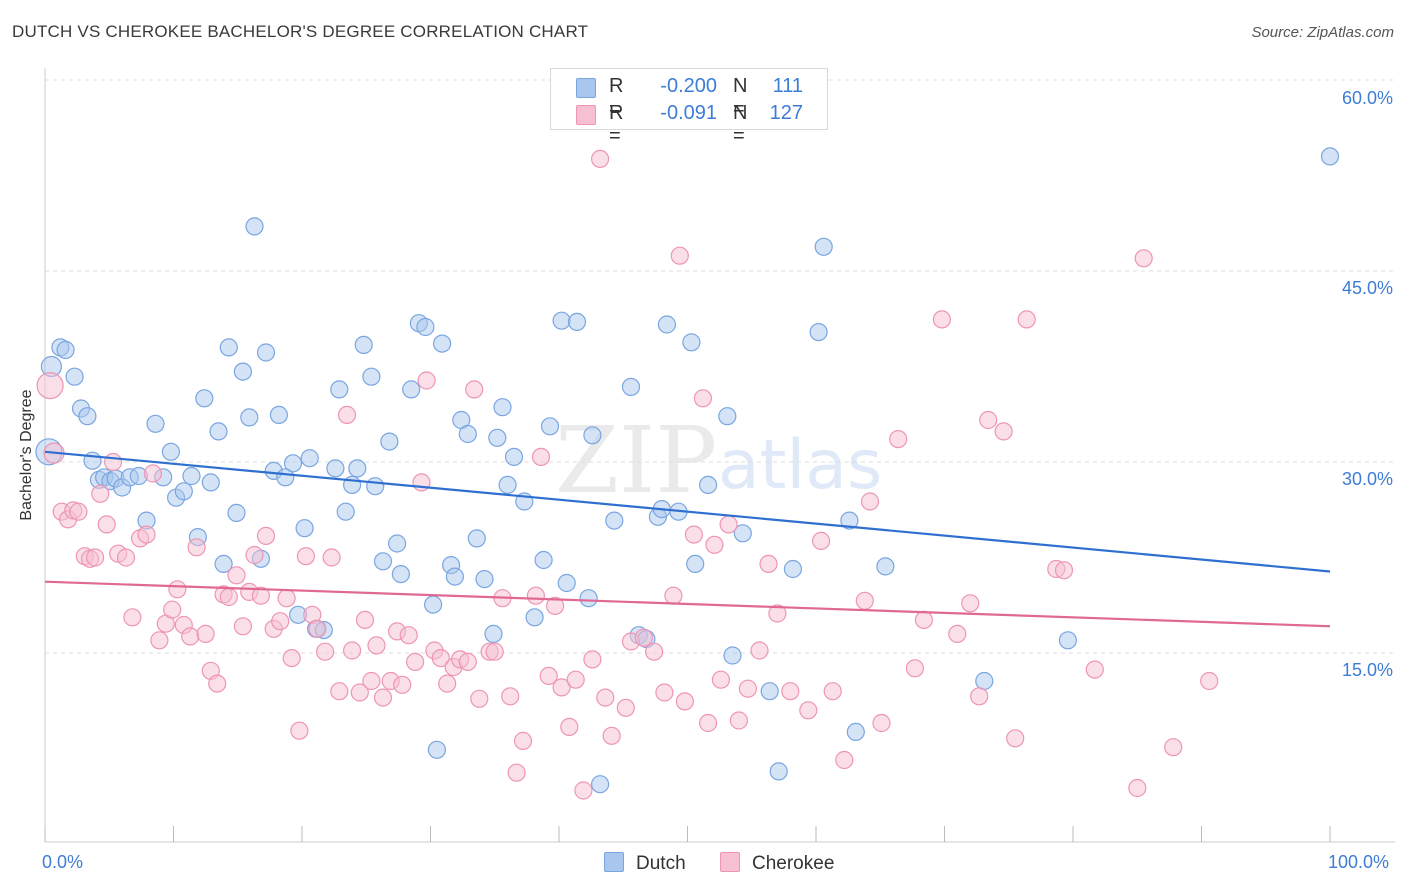  I want to click on dutch-trendline, so click(687, 511).